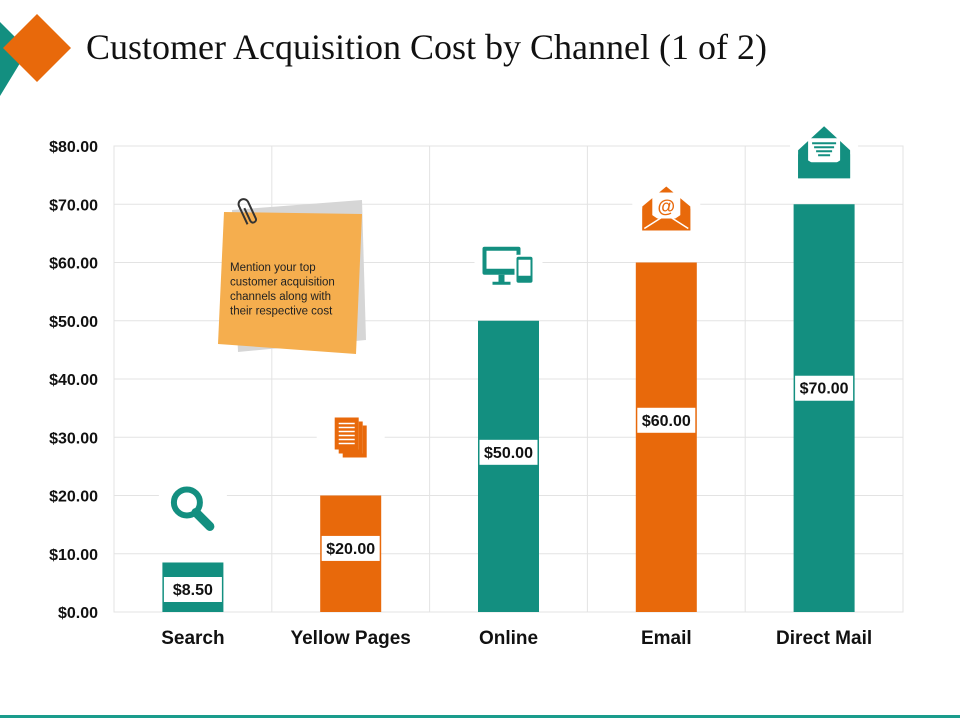  Describe the element at coordinates (35, 55) in the screenshot. I see `corner-diamond-decoration` at that location.